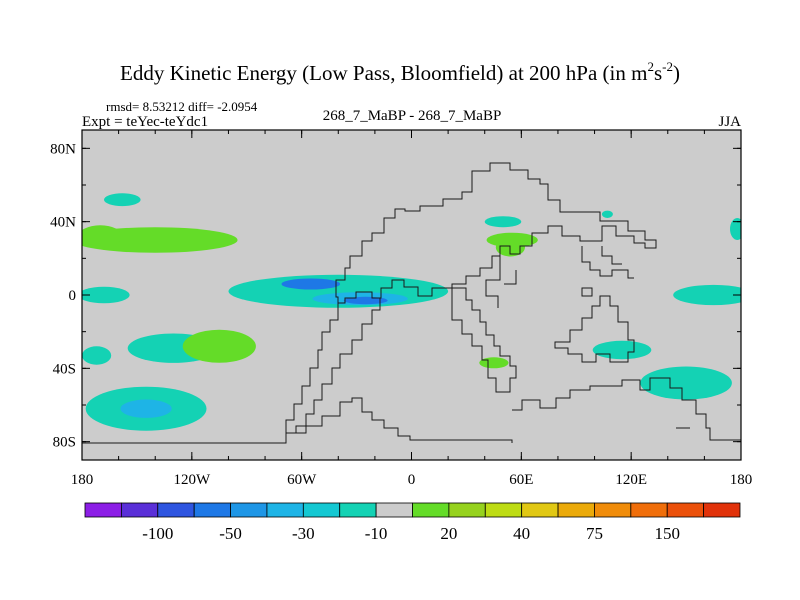 This screenshot has width=800, height=600. What do you see at coordinates (503, 222) in the screenshot?
I see `anomaly-region-n-africa-neg` at bounding box center [503, 222].